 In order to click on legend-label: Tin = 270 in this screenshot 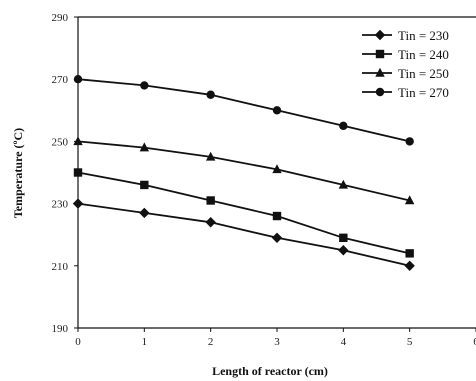, I will do `click(423, 92)`.